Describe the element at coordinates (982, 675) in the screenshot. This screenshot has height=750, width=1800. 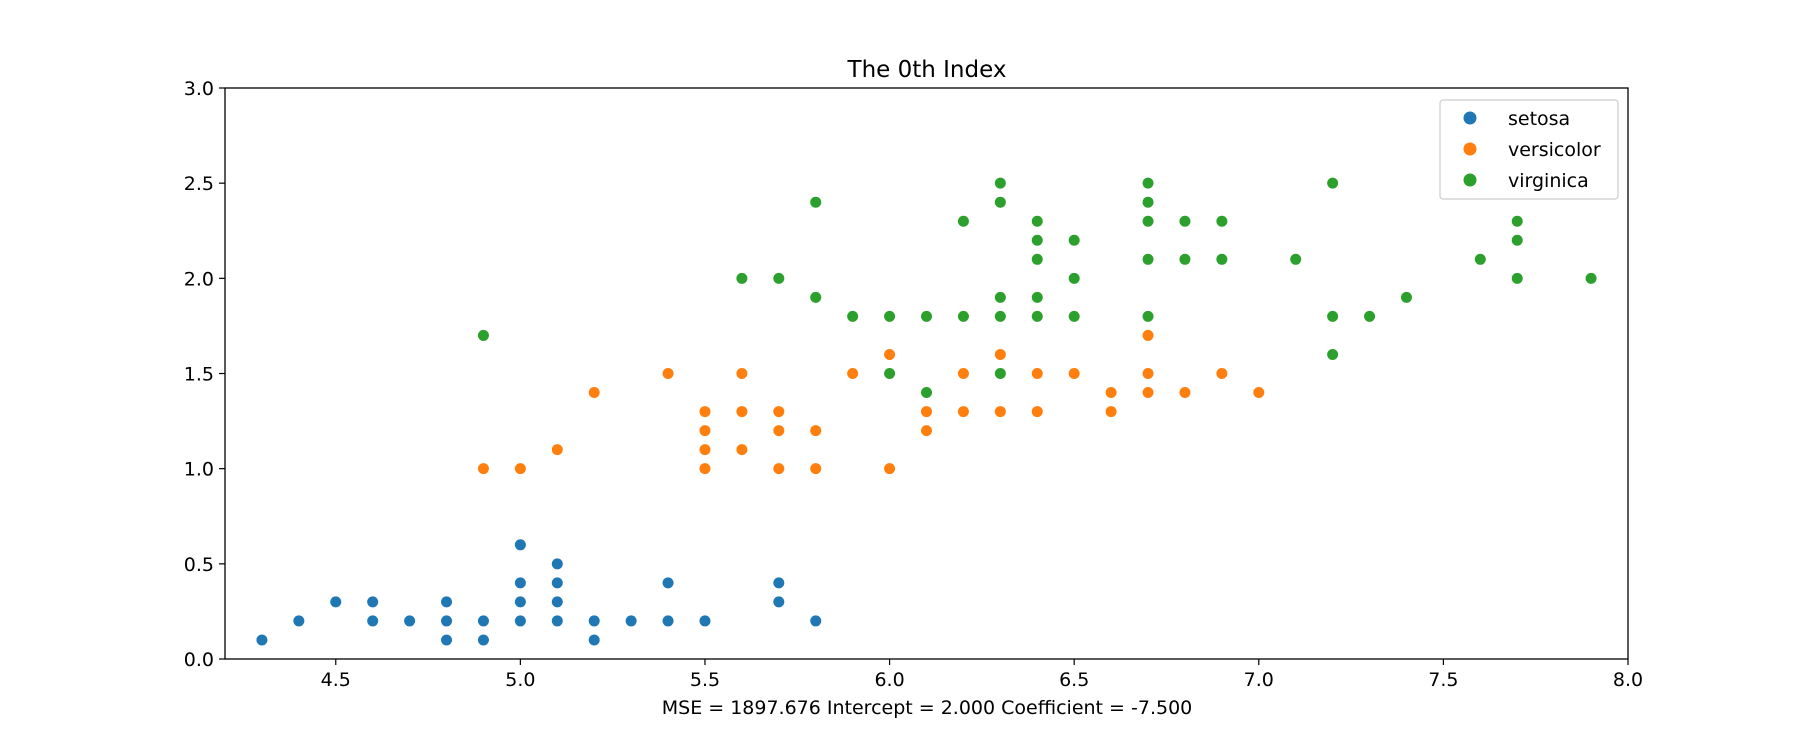
I see `x-axis: 4.5 5.0 5.5 6.0 6.5 7.0 7.5 8.0` at that location.